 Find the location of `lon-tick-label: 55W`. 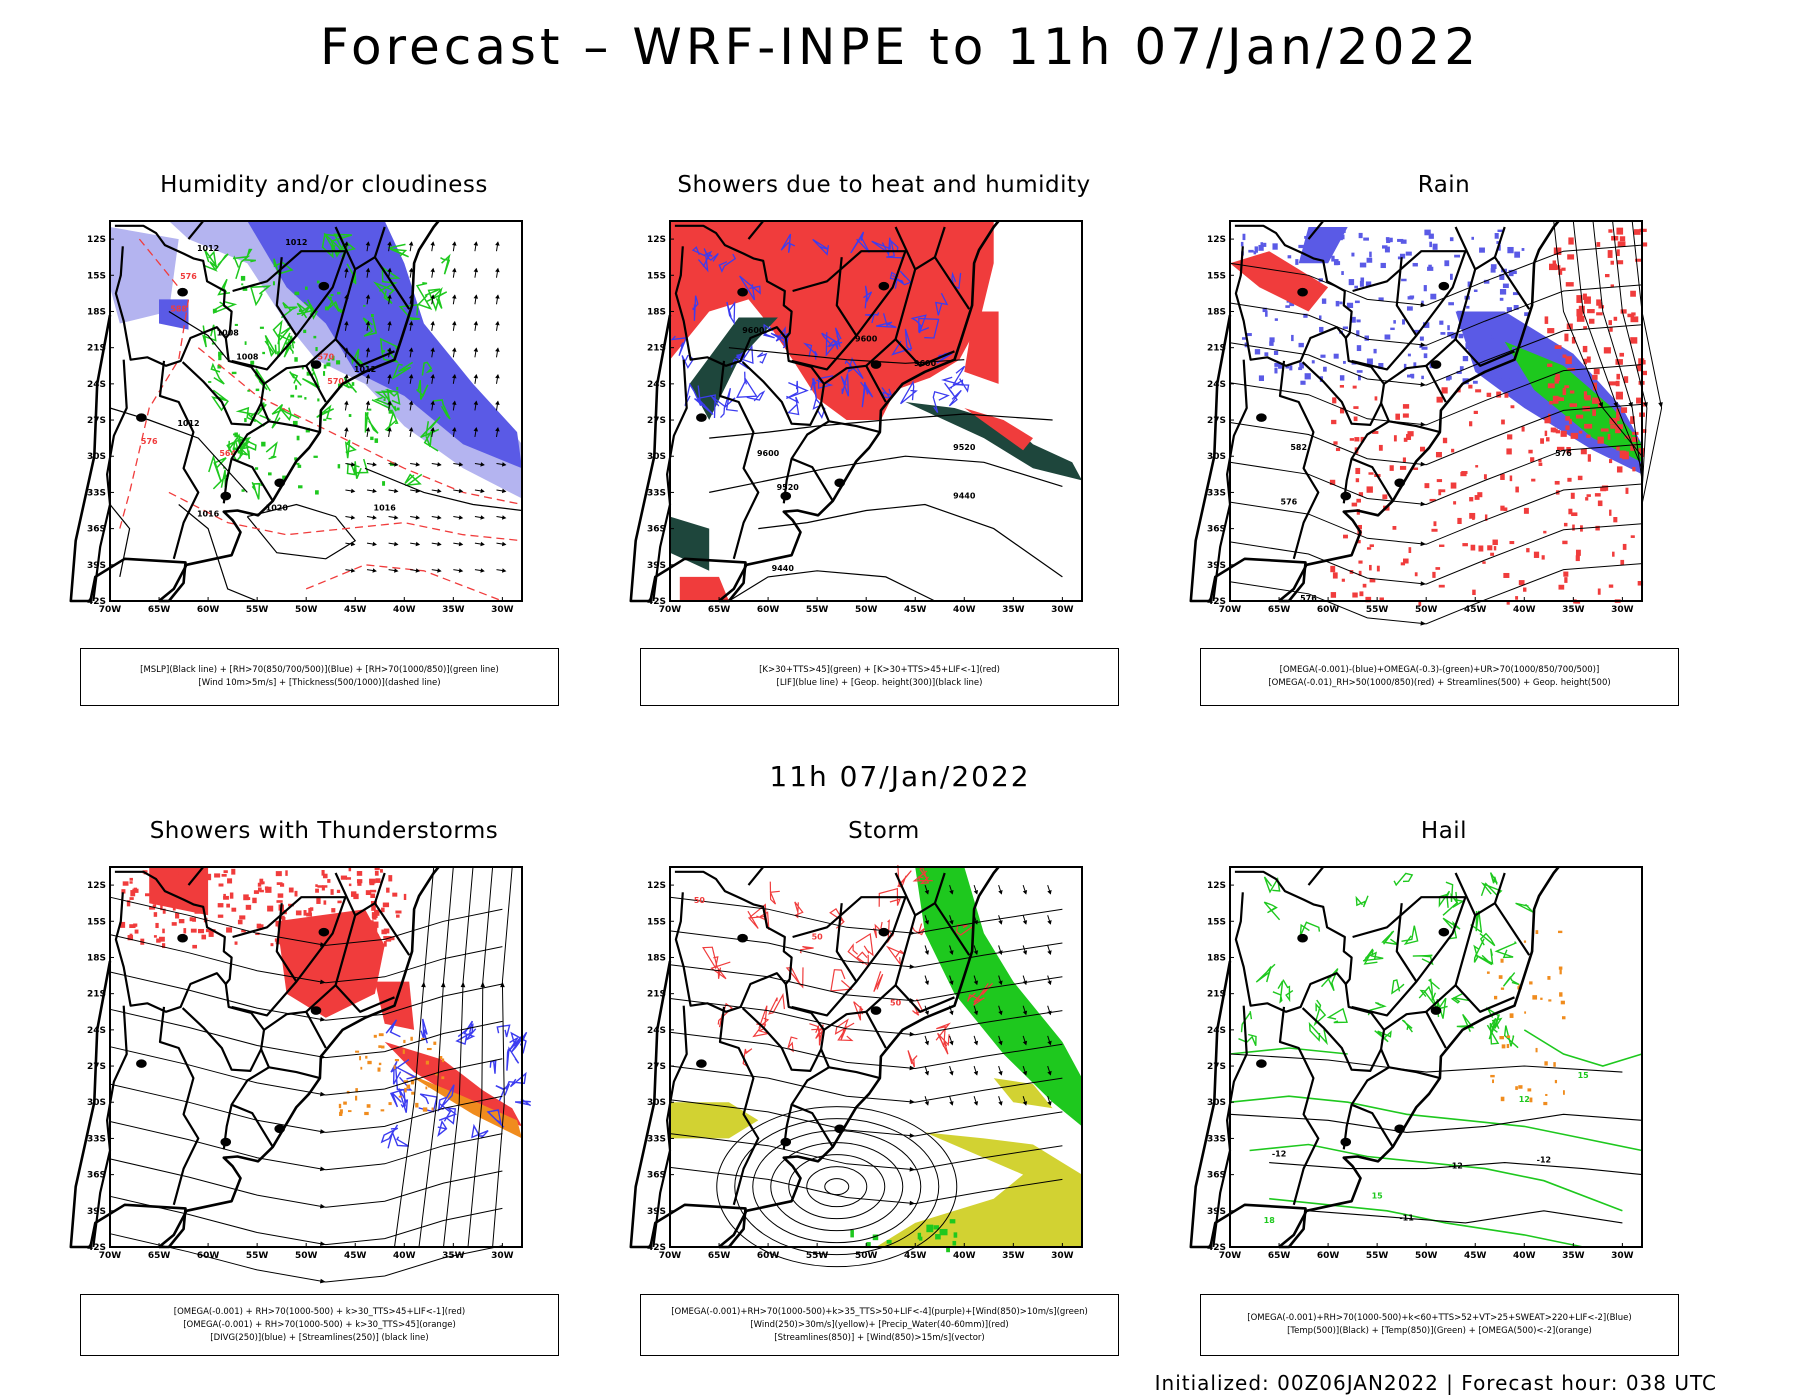

lon-tick-label: 55W is located at coordinates (817, 1256).